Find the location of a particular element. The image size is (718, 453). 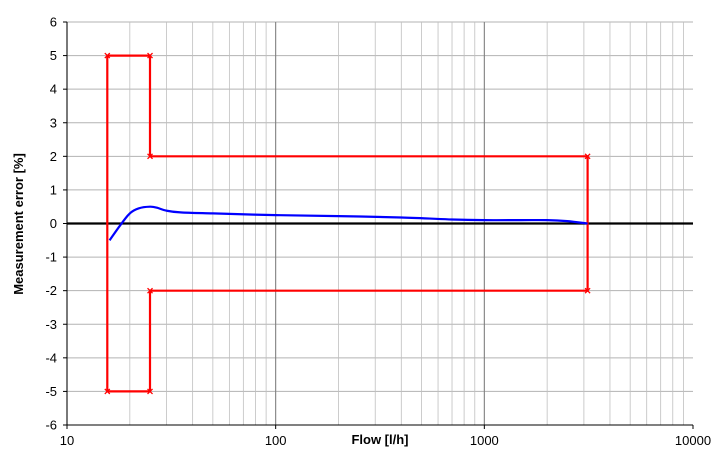

x-tick-labels: 10 100 1000 10000 is located at coordinates (385, 440).